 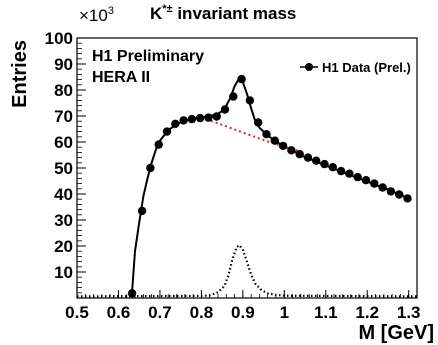 I want to click on x-tick-label: 1.1, so click(x=326, y=312).